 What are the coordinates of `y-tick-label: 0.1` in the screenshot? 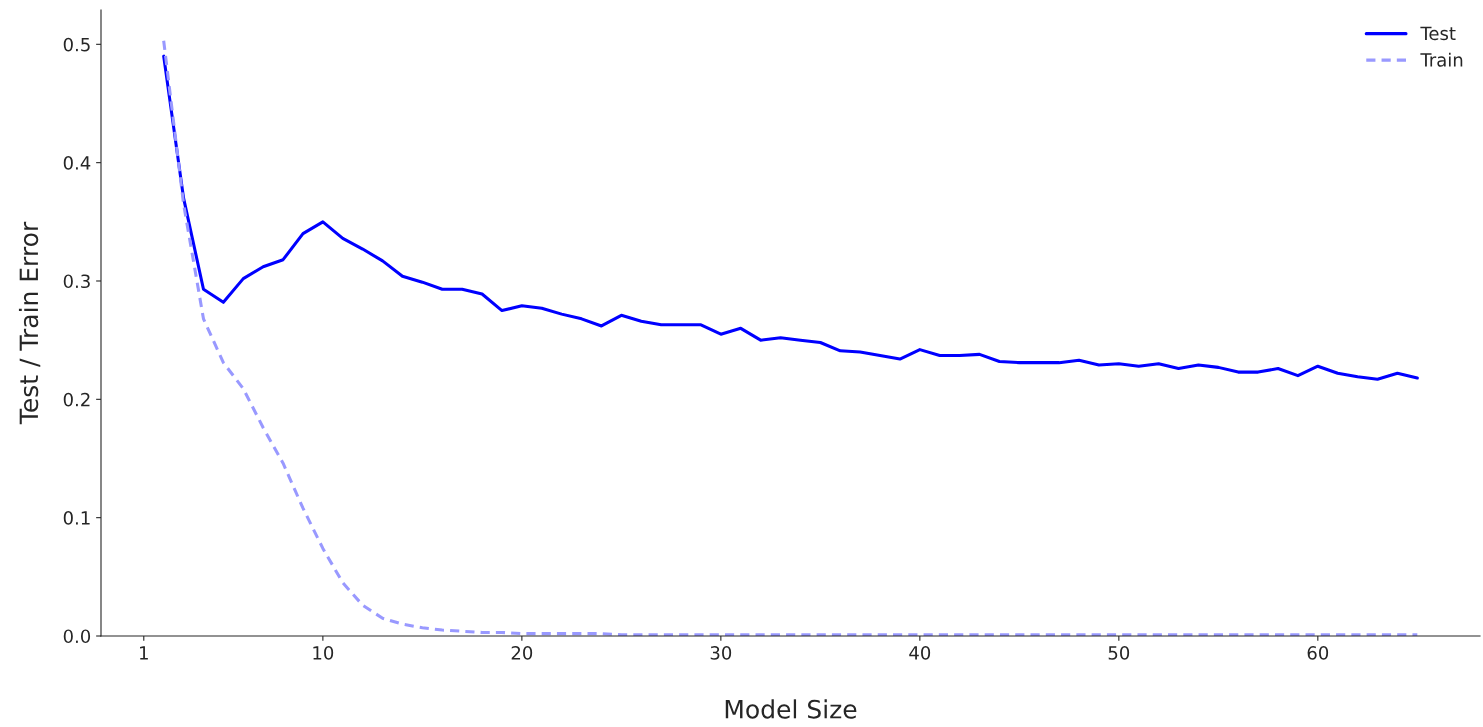 It's located at (76, 518).